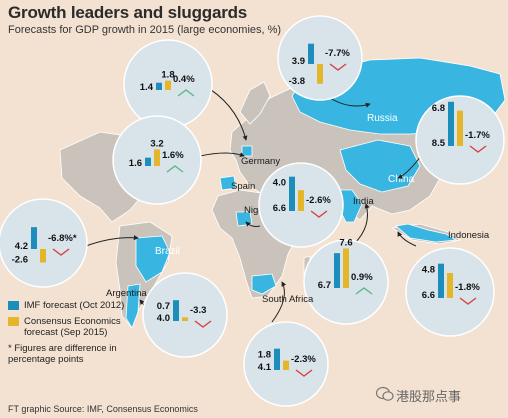 This screenshot has height=418, width=508. Describe the element at coordinates (126, 293) in the screenshot. I see `argentina-label: Argentina` at that location.